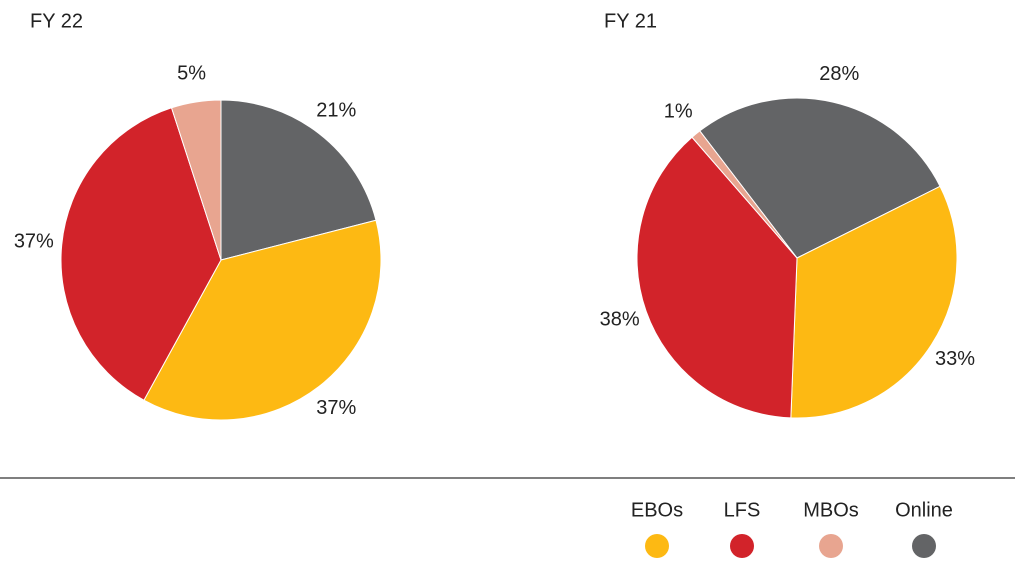 The width and height of the screenshot is (1015, 562). What do you see at coordinates (620, 320) in the screenshot?
I see `data-label: 38%` at bounding box center [620, 320].